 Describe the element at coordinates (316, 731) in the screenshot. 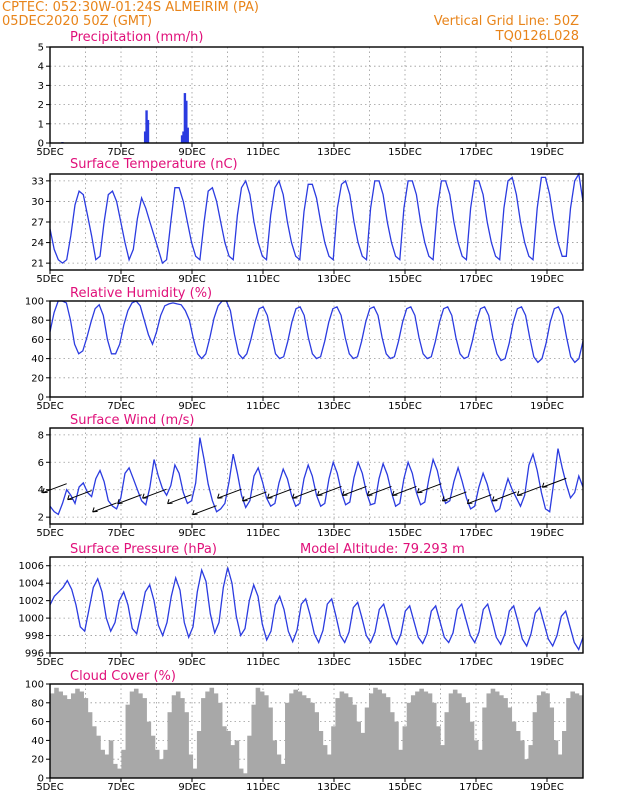

I see `cloud-cover-frame` at that location.